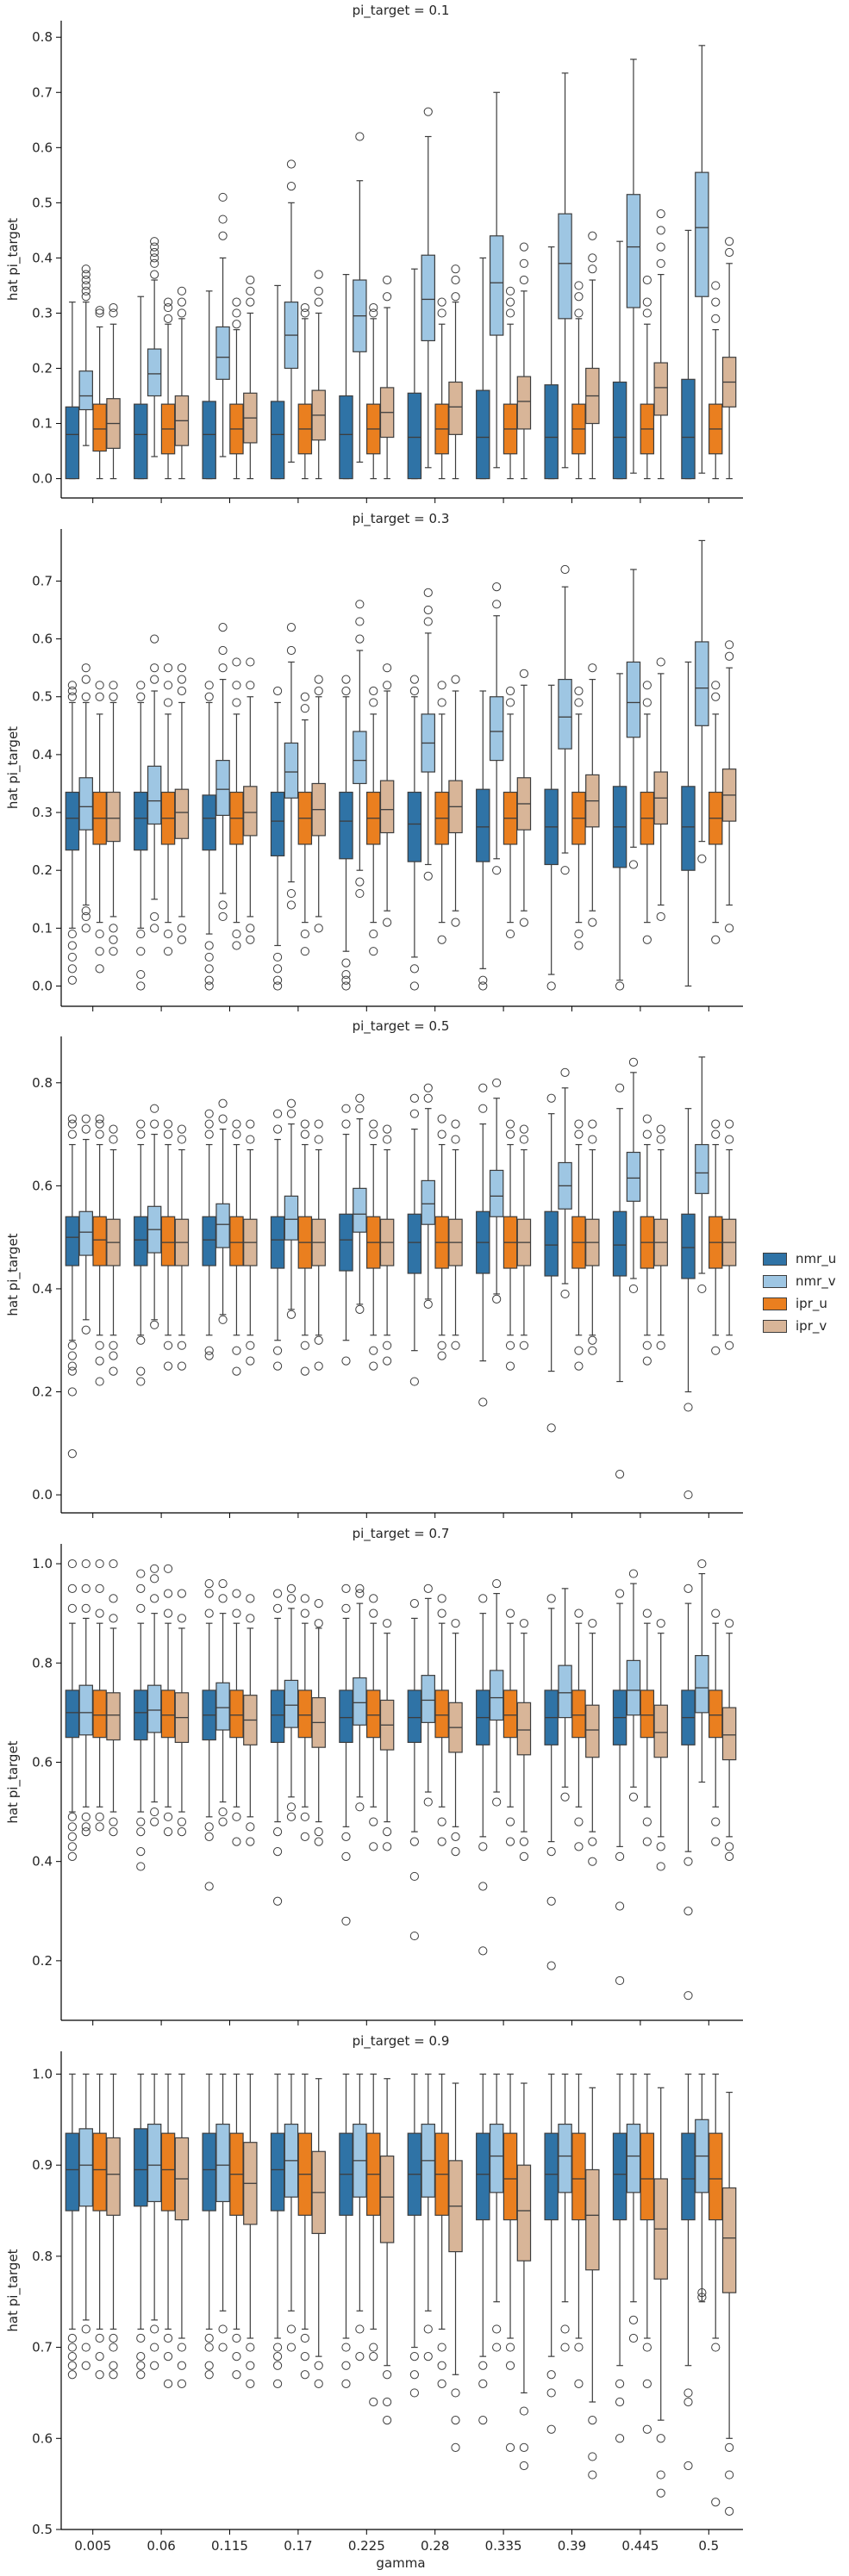 The height and width of the screenshot is (2576, 849). What do you see at coordinates (775, 1304) in the screenshot?
I see `legend-swatch-ipr-u` at bounding box center [775, 1304].